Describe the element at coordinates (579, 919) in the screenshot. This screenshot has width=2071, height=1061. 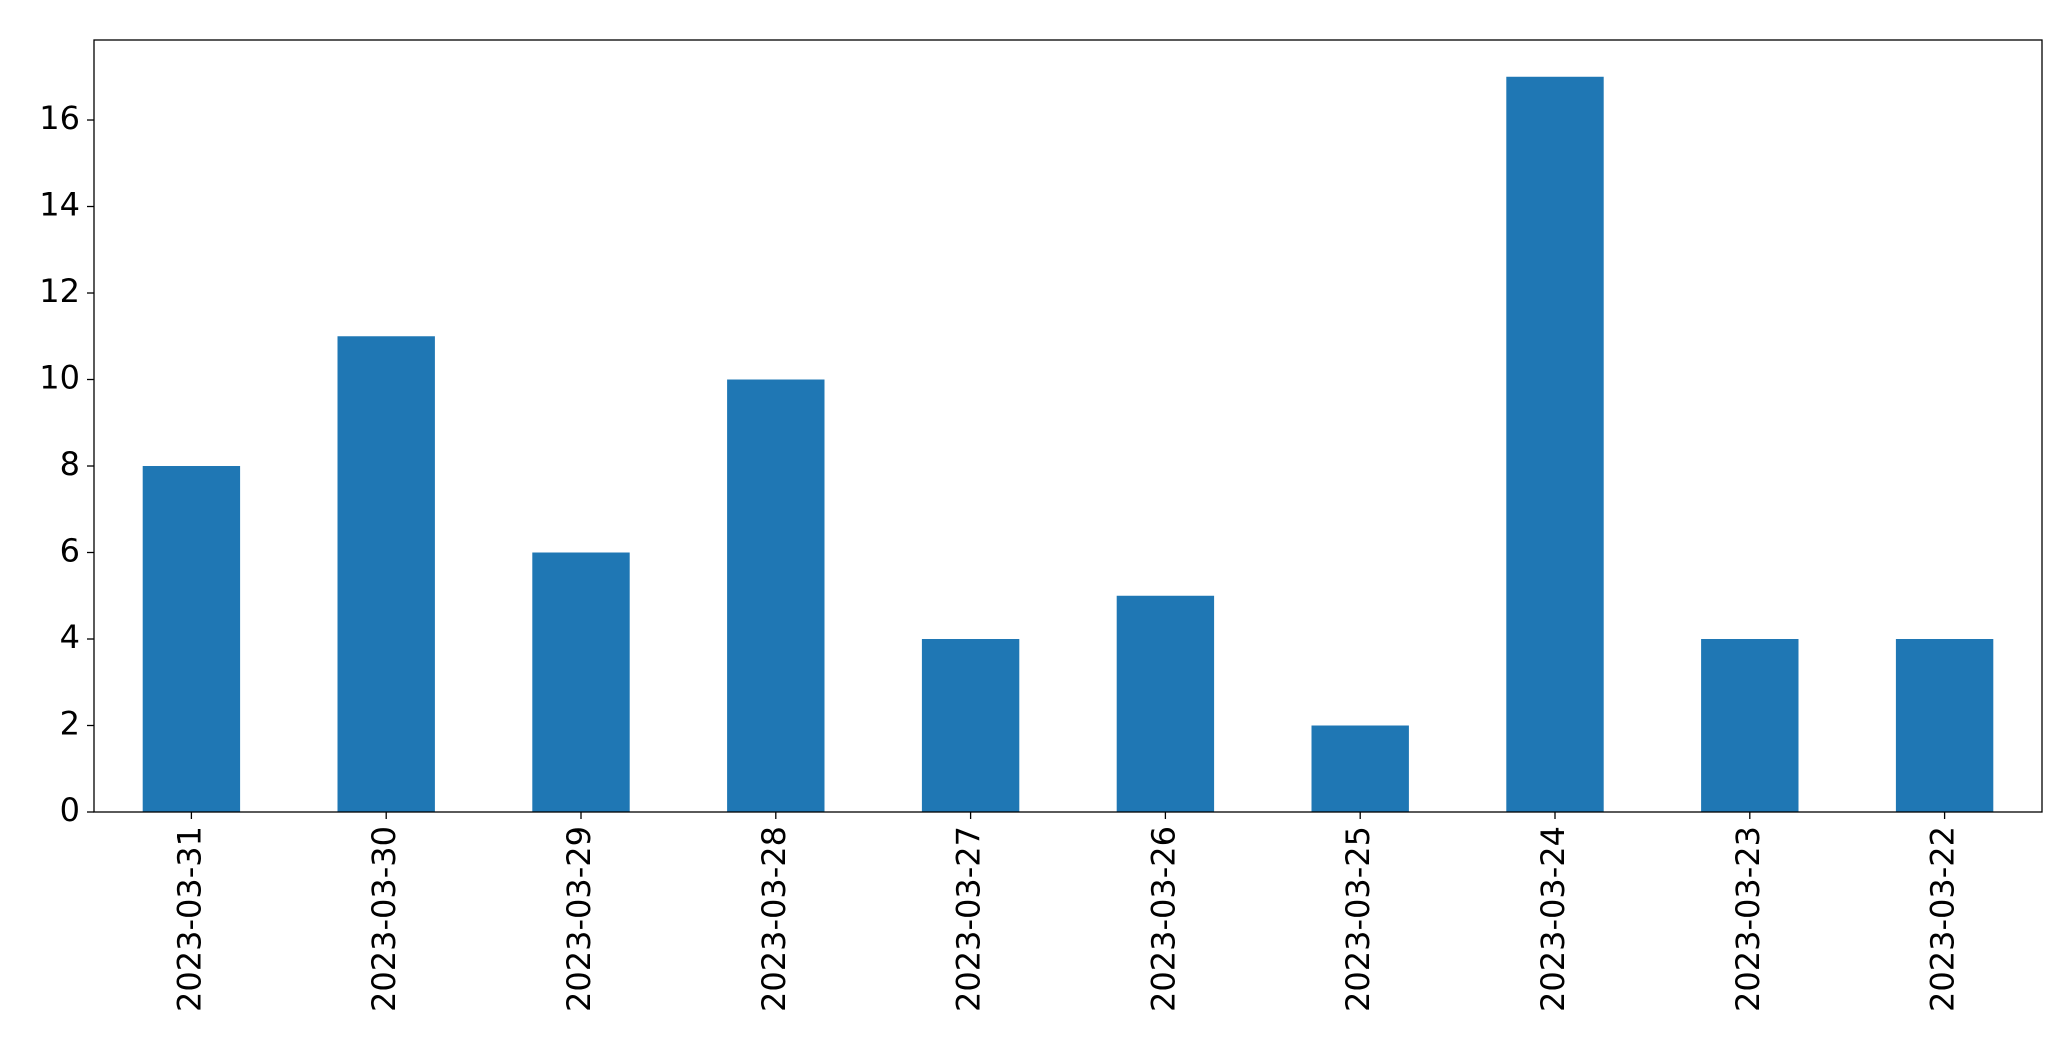
I see `x-tick-label: 2023-03-29` at that location.